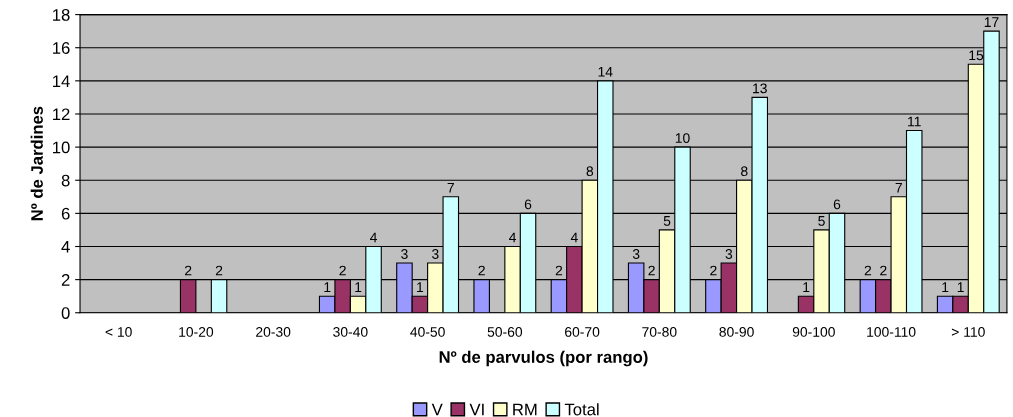 The width and height of the screenshot is (1013, 417). I want to click on legend-label: RM, so click(525, 409).